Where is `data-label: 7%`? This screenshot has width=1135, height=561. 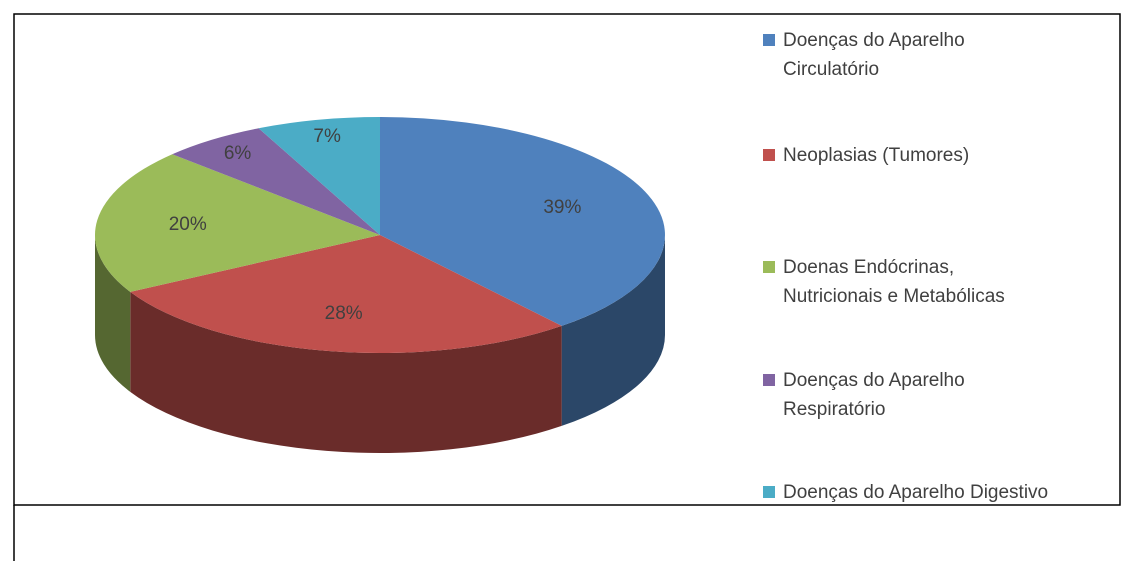 data-label: 7% is located at coordinates (327, 136).